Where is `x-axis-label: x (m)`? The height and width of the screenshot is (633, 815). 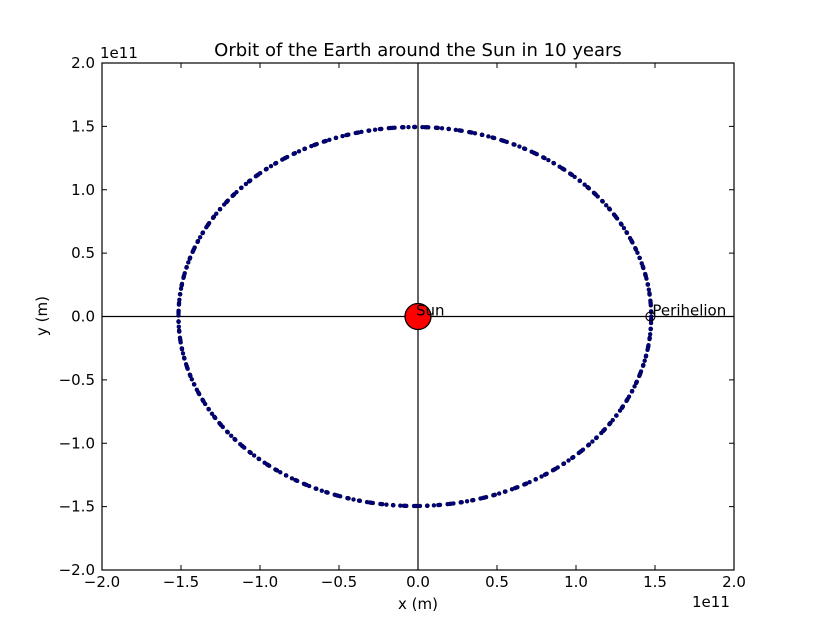 x-axis-label: x (m) is located at coordinates (418, 604).